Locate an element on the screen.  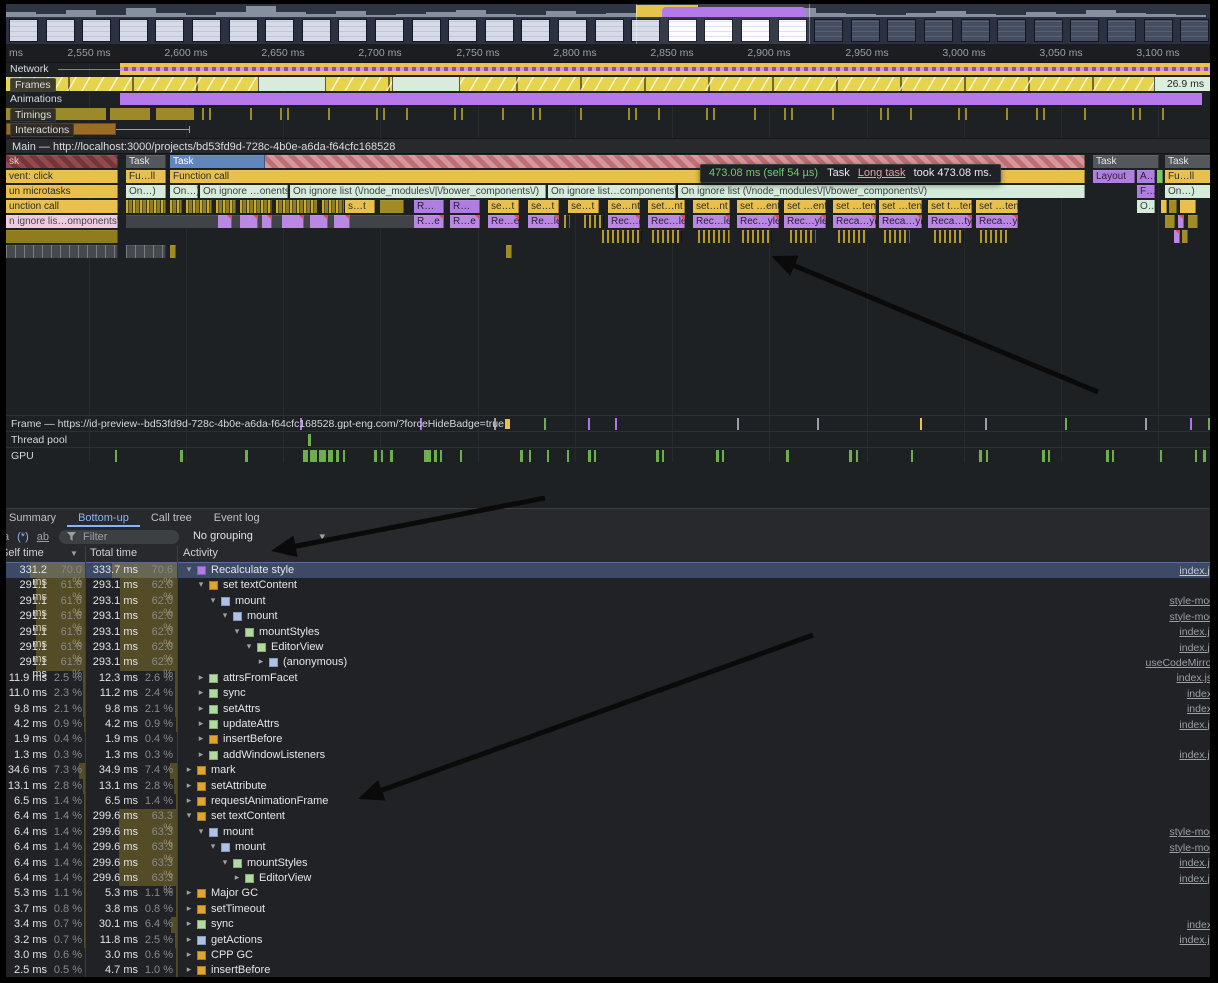
tab-bottom-up: Bottom-up is located at coordinates (103, 518).